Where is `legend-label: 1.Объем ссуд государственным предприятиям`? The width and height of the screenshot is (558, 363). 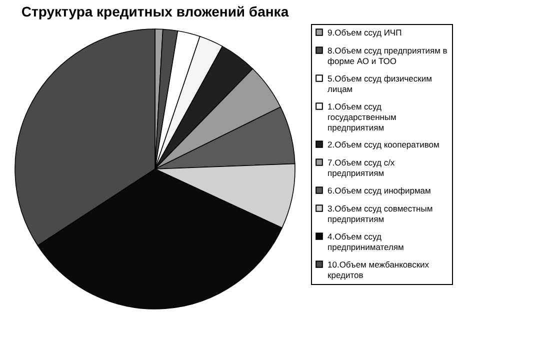 legend-label: 1.Объем ссуд государственным предприятиям is located at coordinates (362, 116).